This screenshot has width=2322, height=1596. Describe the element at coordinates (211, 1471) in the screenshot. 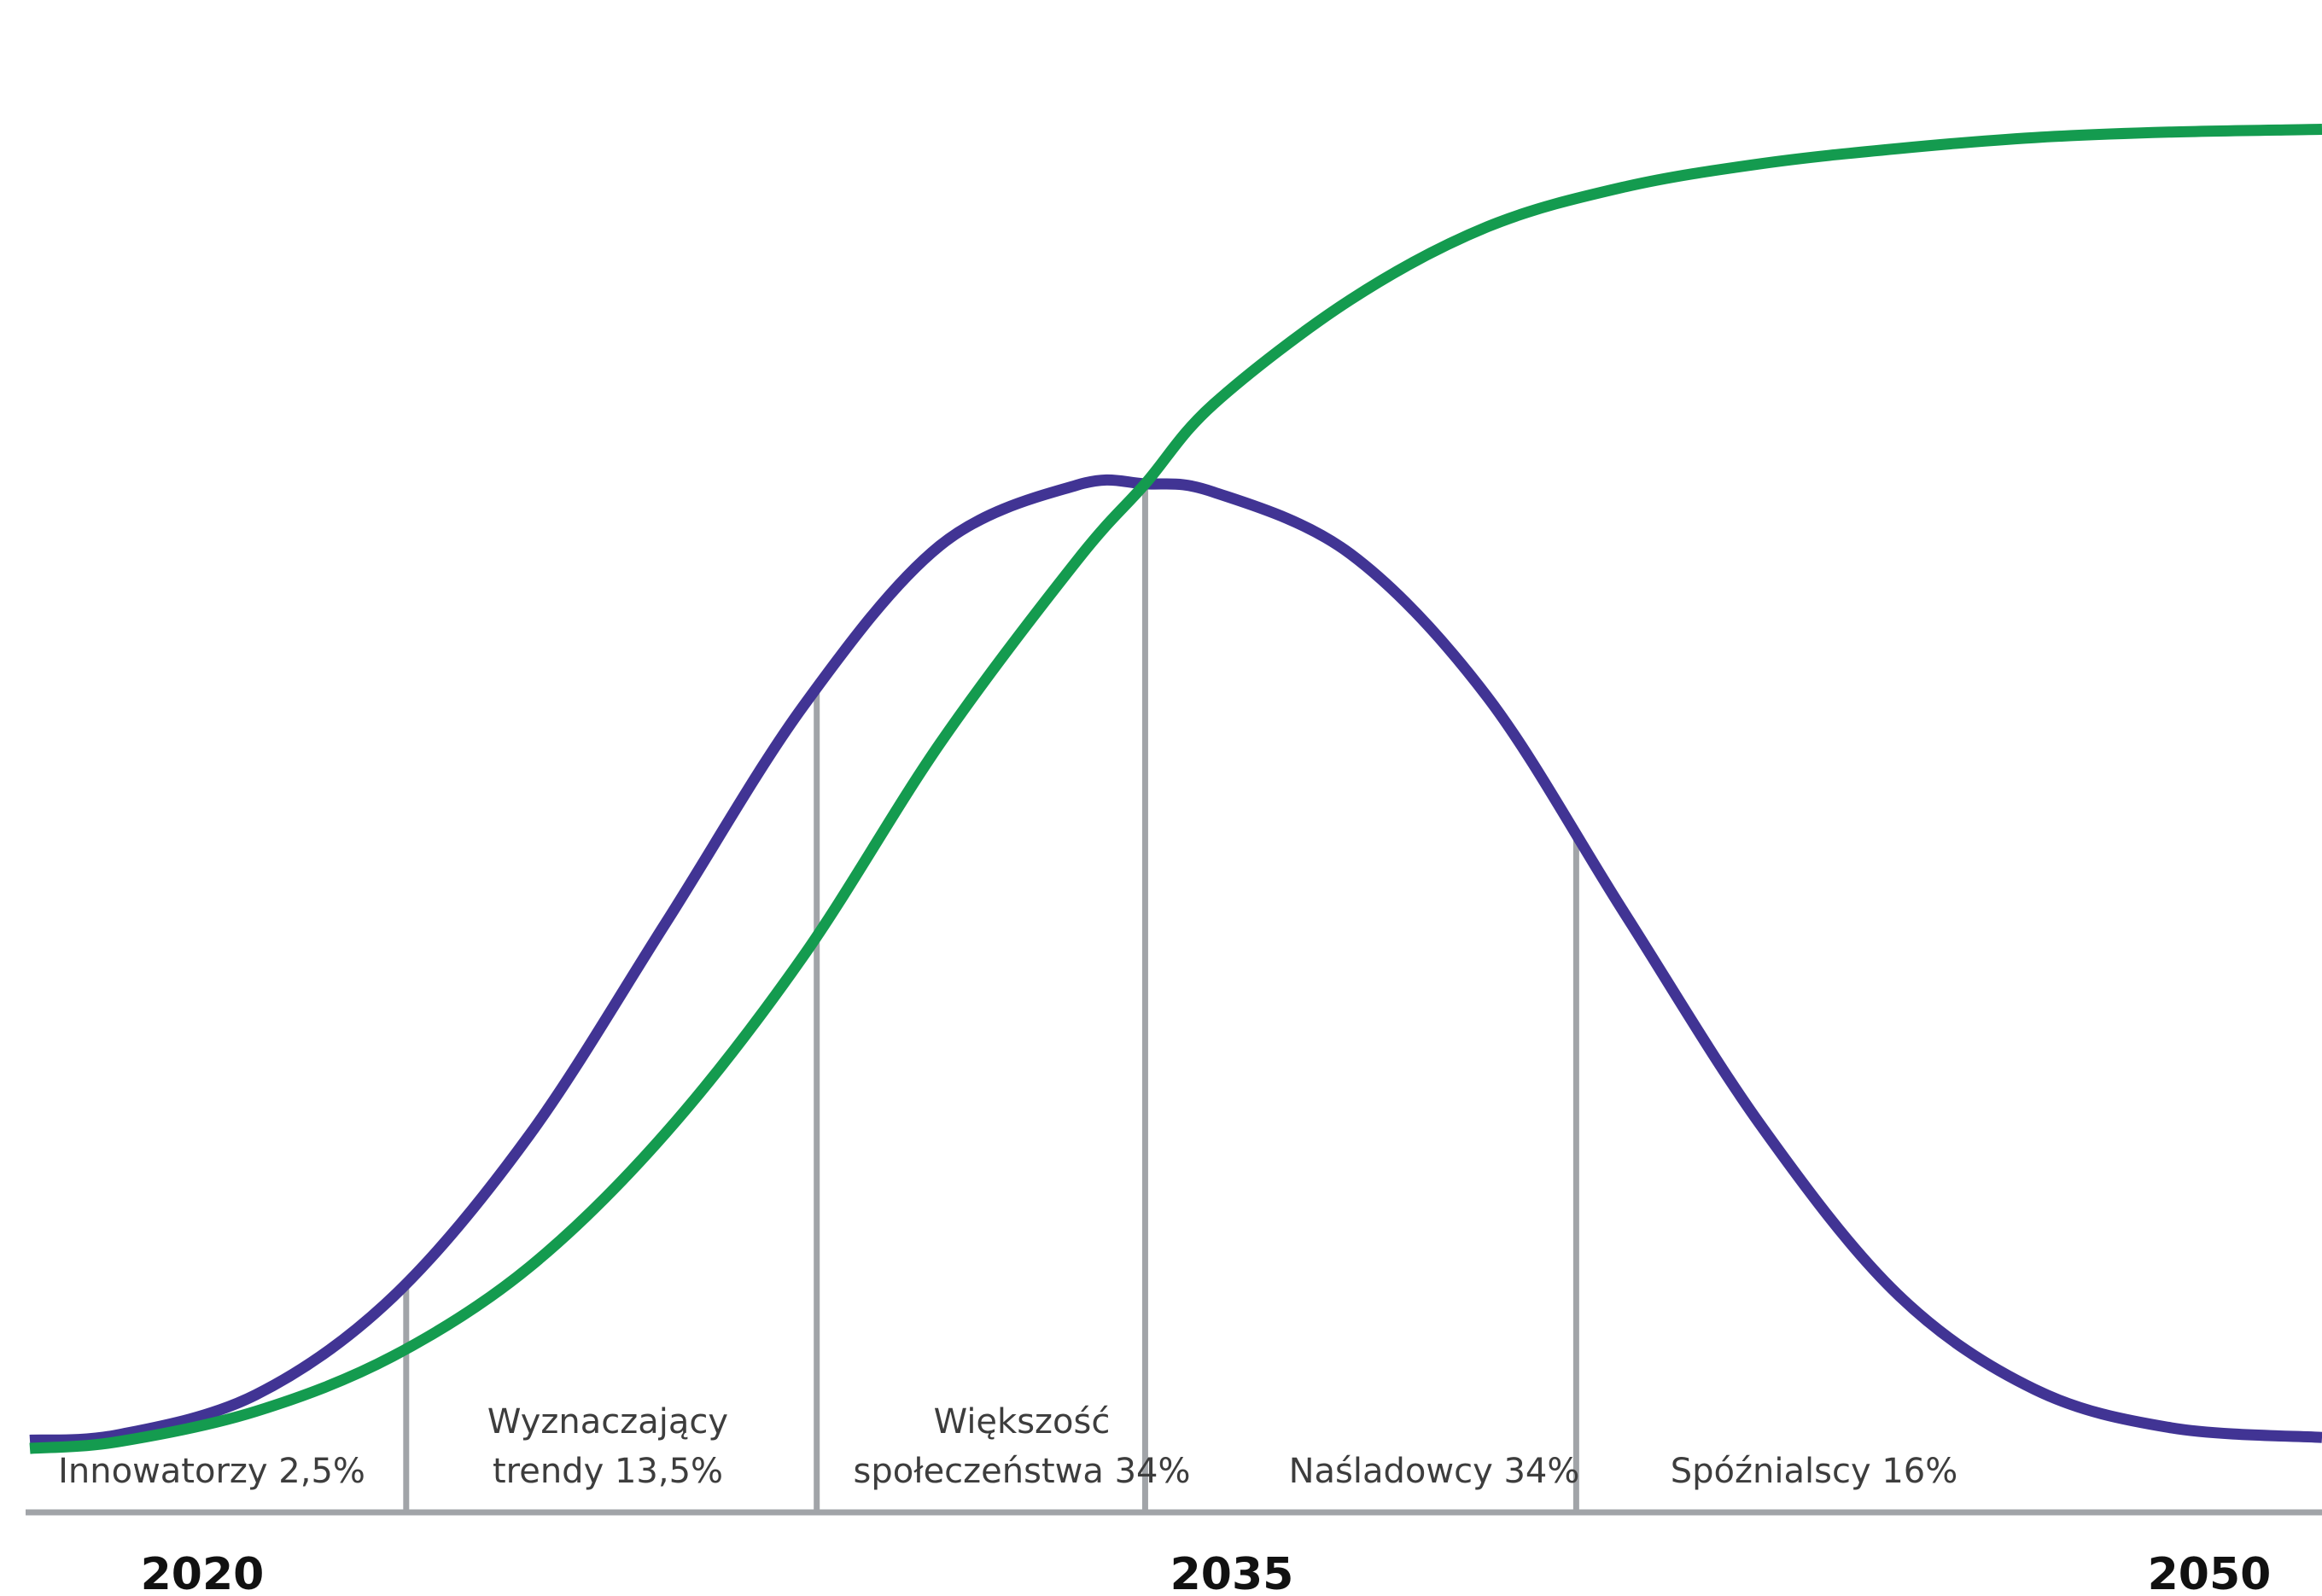

I see `segment-label-1-line-1: Innowatorzy 2,5%` at that location.